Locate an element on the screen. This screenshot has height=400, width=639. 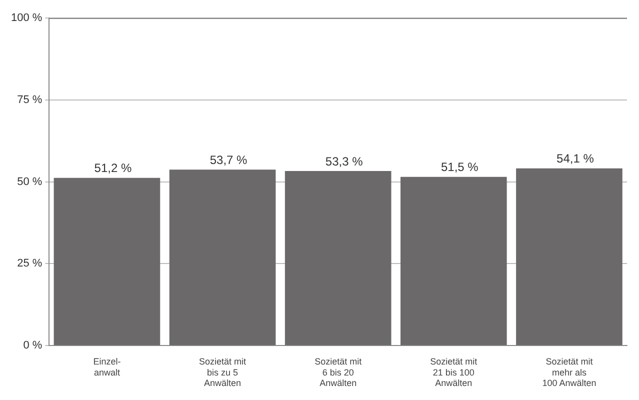
data-label: 51,2 % is located at coordinates (113, 168).